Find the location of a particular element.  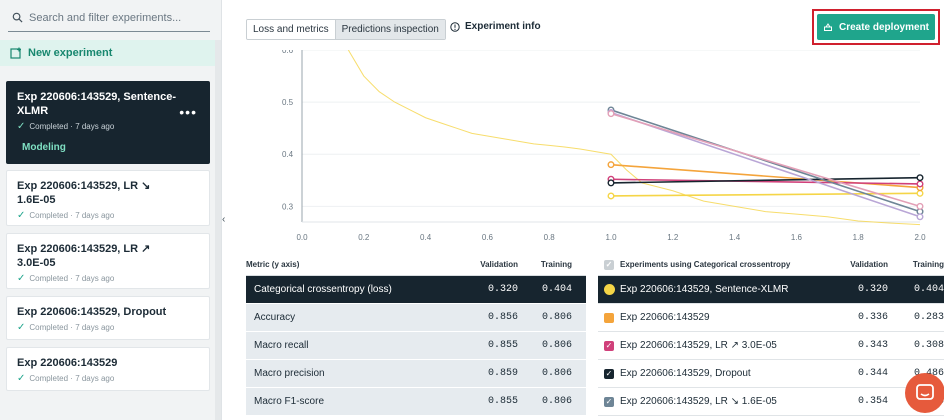

experiment-title: Exp 220606:143529 is located at coordinates (67, 363).